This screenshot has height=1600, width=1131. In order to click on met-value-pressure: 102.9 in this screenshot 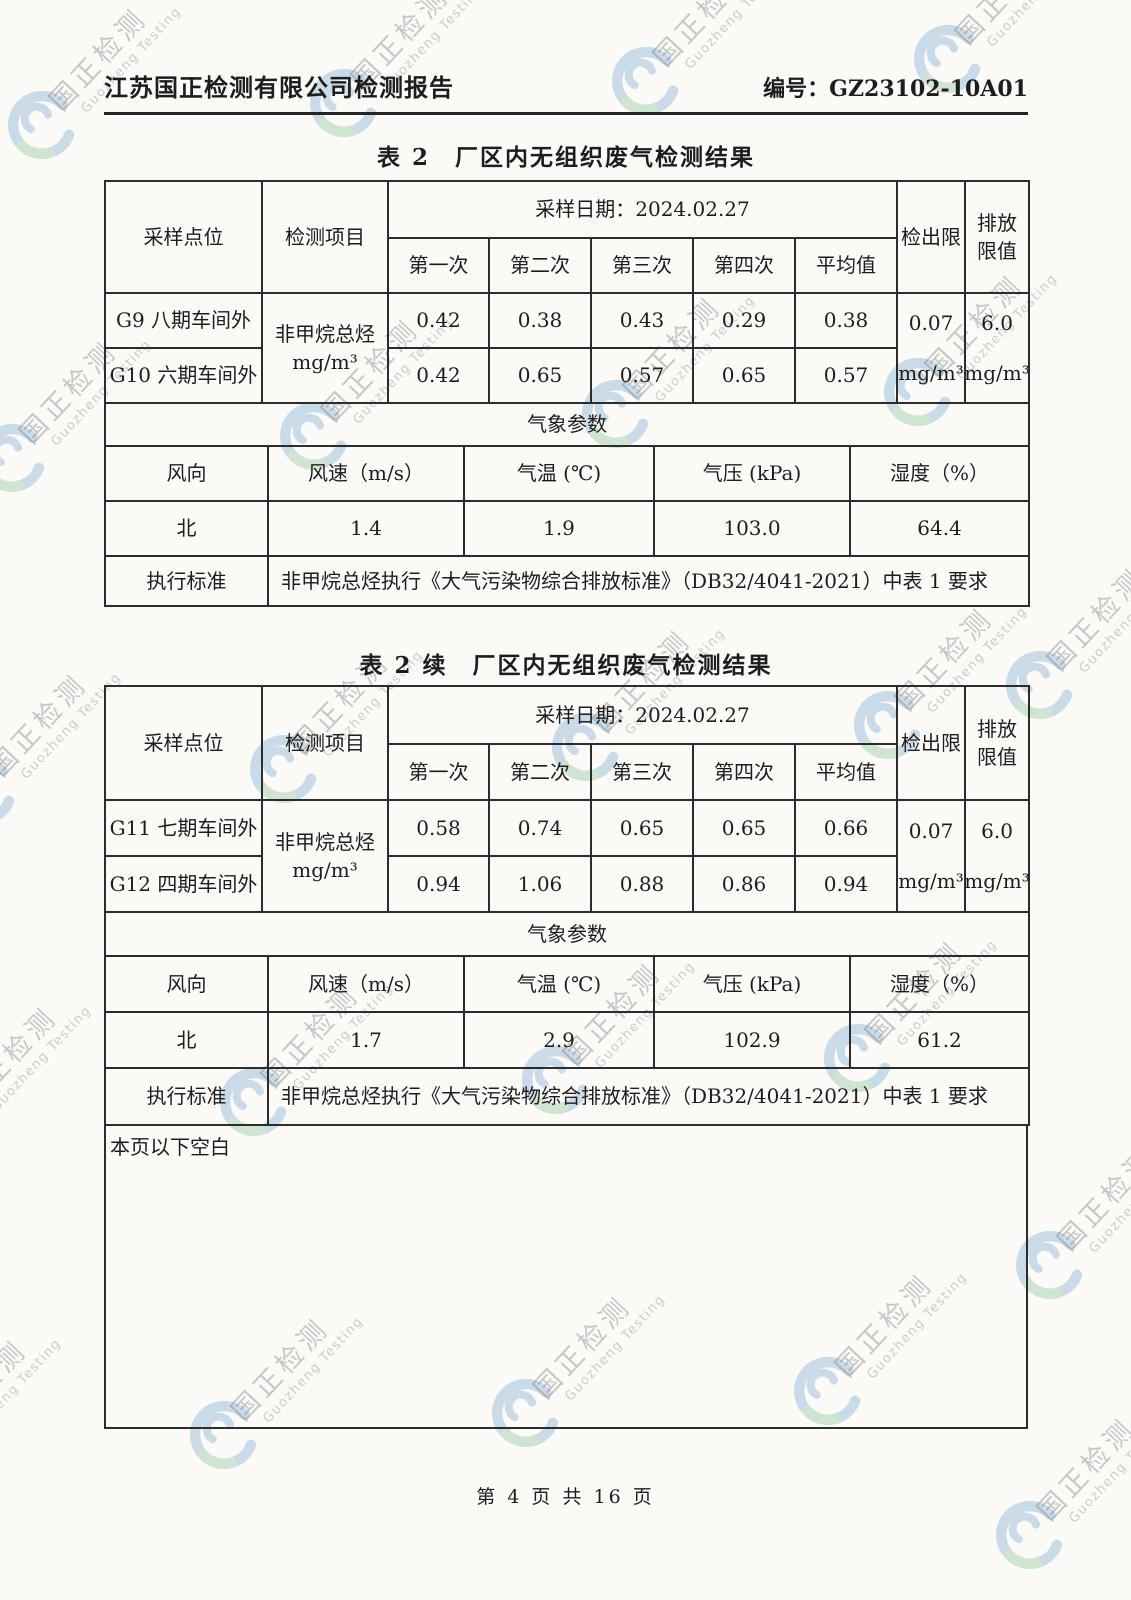, I will do `click(752, 1040)`.